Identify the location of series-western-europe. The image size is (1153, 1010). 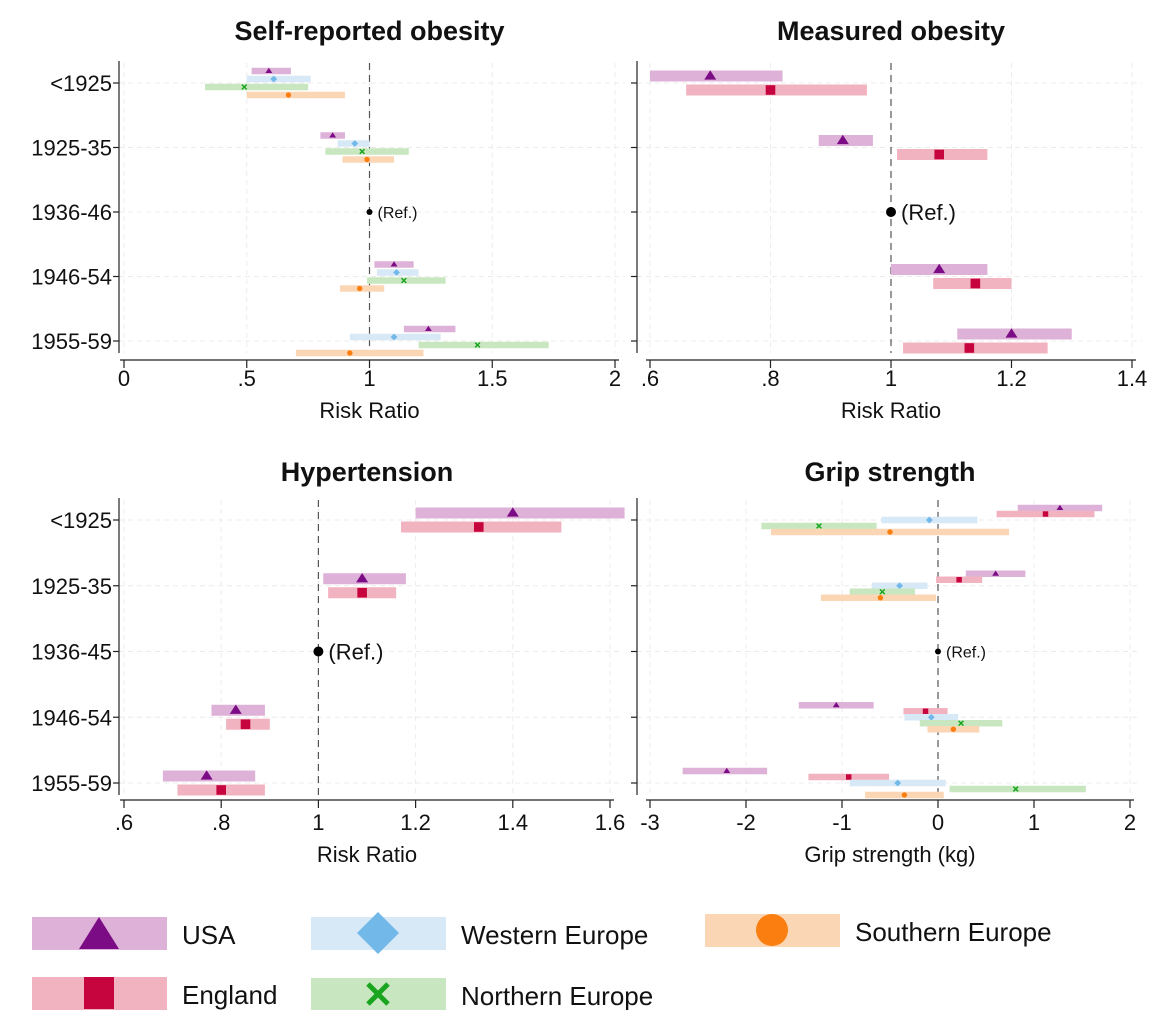
(913, 651).